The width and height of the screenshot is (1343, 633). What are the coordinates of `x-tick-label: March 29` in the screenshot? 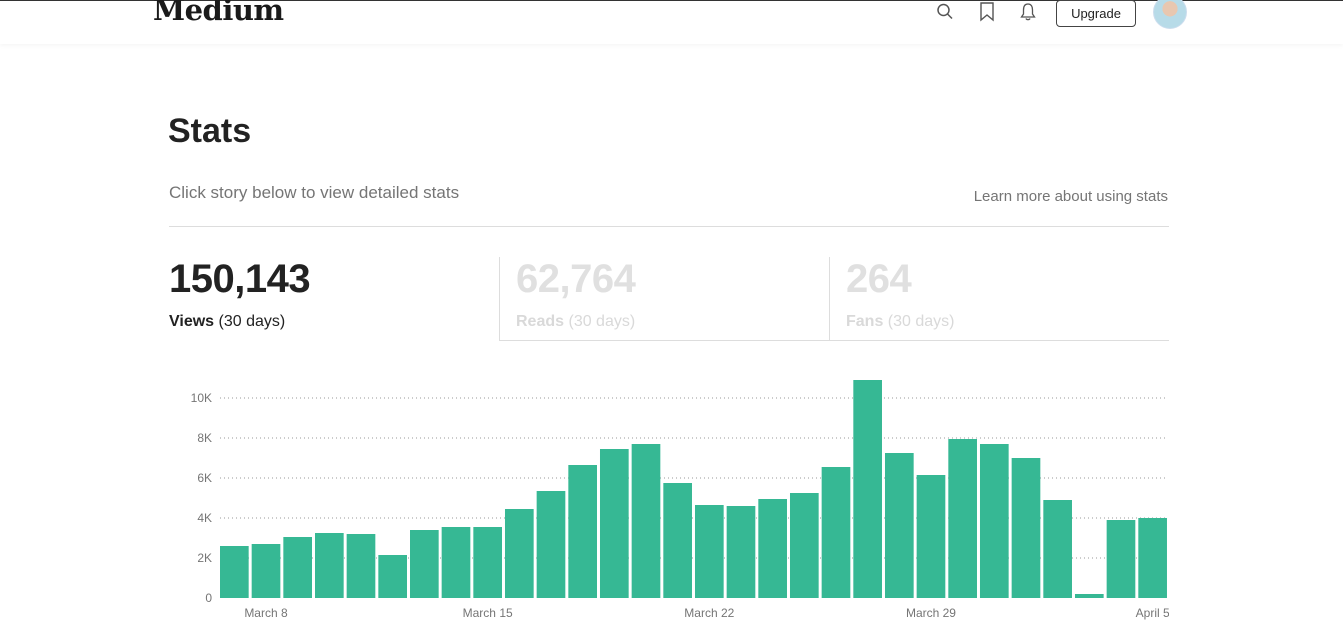 It's located at (931, 613).